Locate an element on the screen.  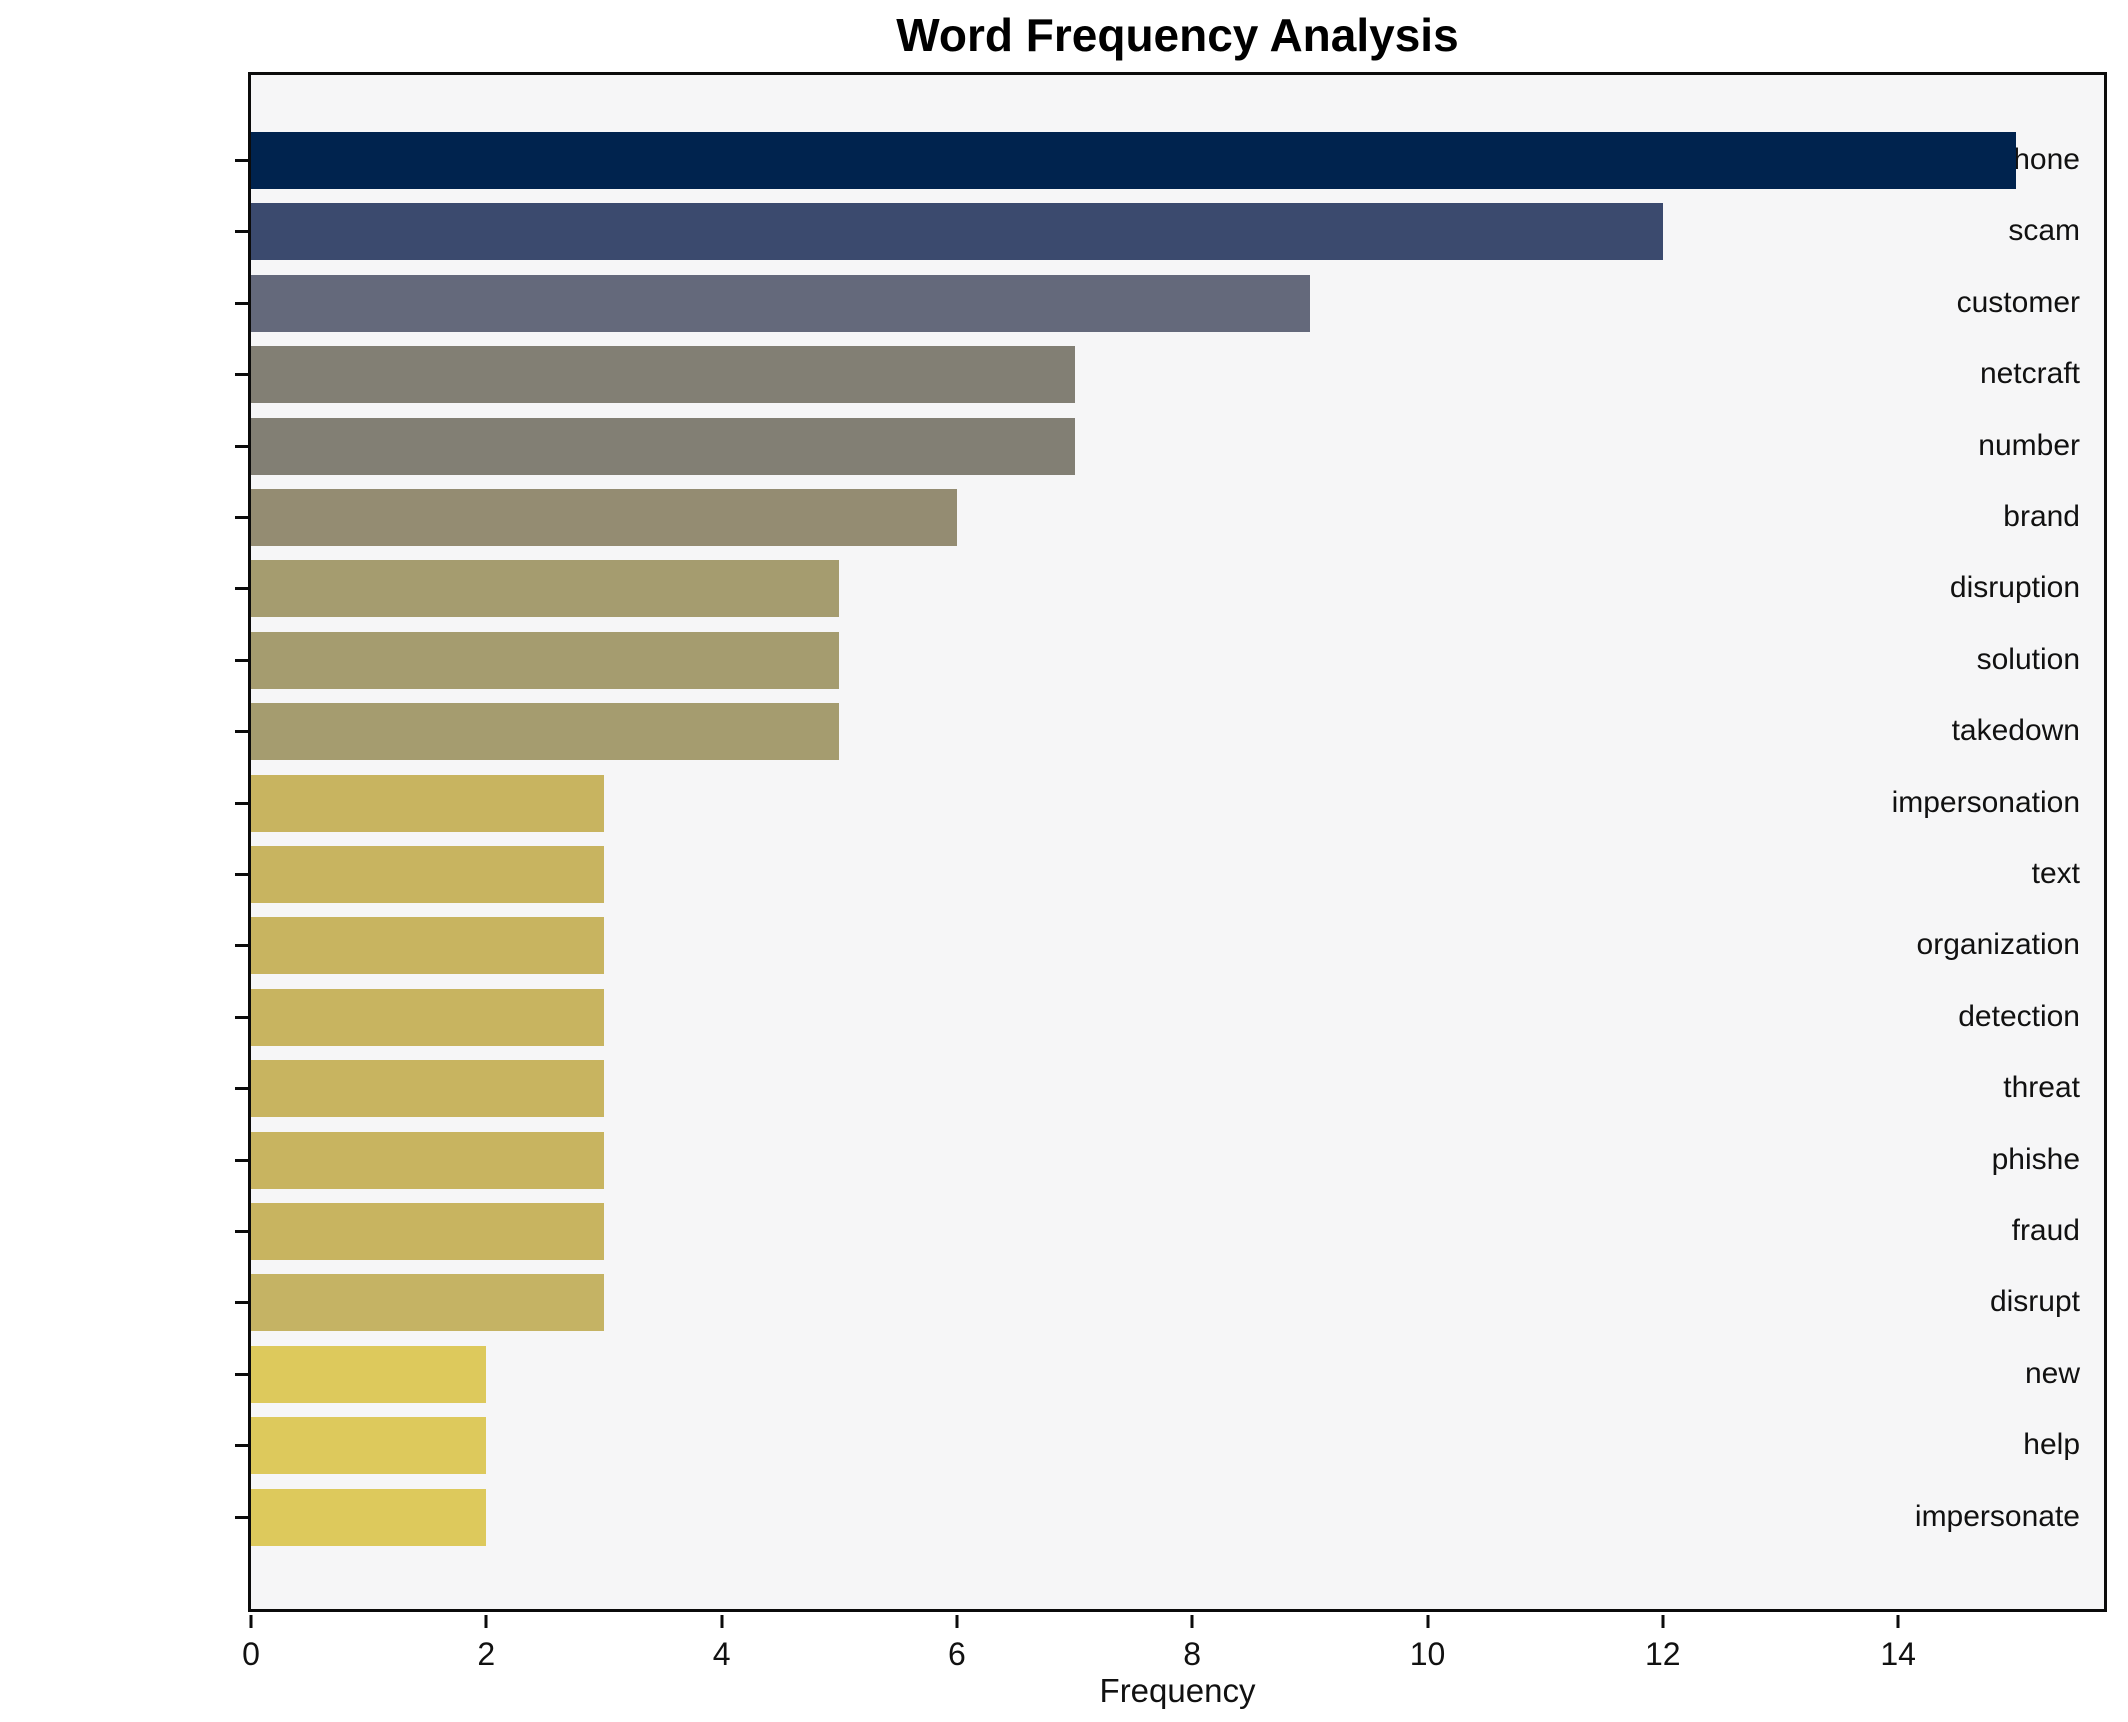
bar-row: fraud is located at coordinates (1169, 1231).